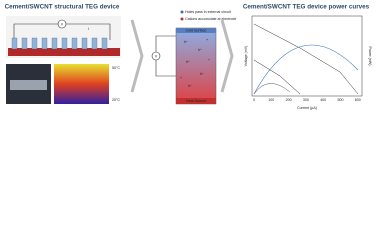 The height and width of the screenshot is (240, 378). Describe the element at coordinates (208, 12) in the screenshot. I see `legend-text: Holes pass in external circuit` at that location.